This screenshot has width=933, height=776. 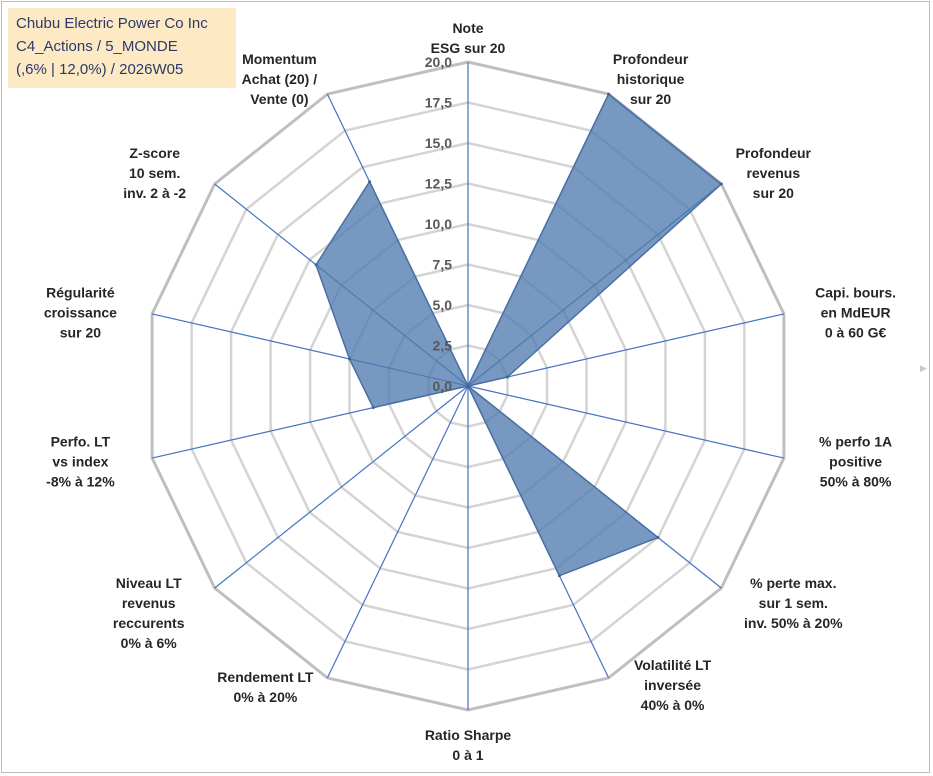 What do you see at coordinates (855, 293) in the screenshot?
I see `axis-label-3-line-0: Capi. bours.` at bounding box center [855, 293].